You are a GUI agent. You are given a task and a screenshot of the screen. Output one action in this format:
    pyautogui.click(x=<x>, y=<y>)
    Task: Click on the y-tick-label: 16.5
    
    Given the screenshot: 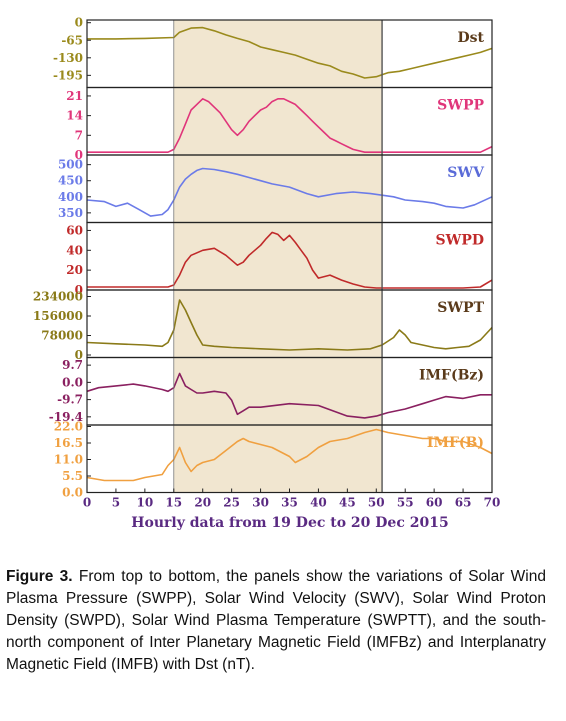 What is the action you would take?
    pyautogui.click(x=68, y=443)
    